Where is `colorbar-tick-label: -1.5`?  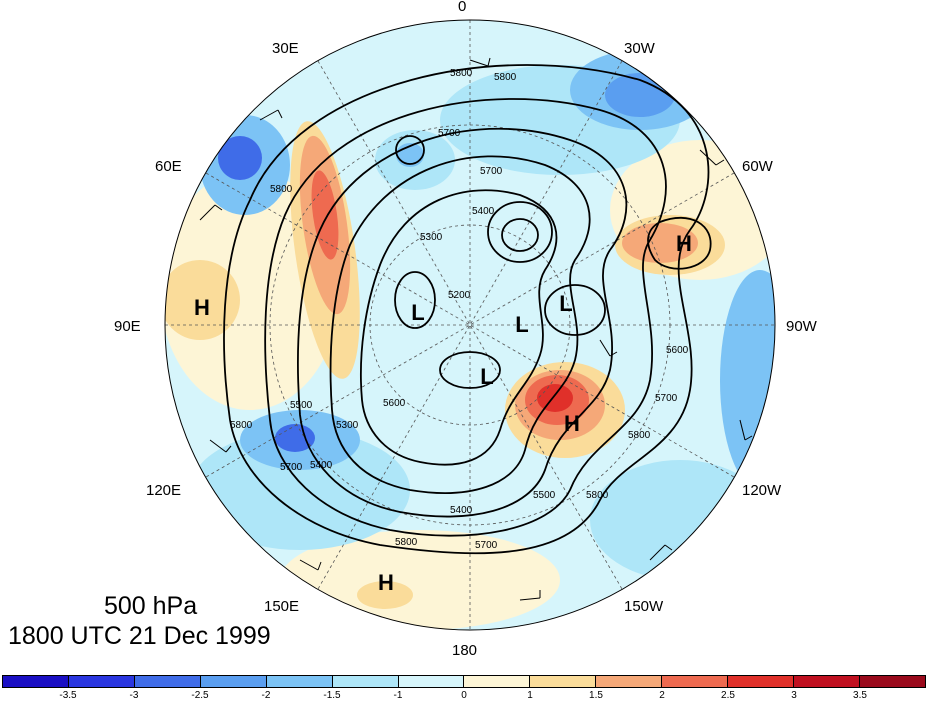
colorbar-tick-label: -1.5 is located at coordinates (332, 695).